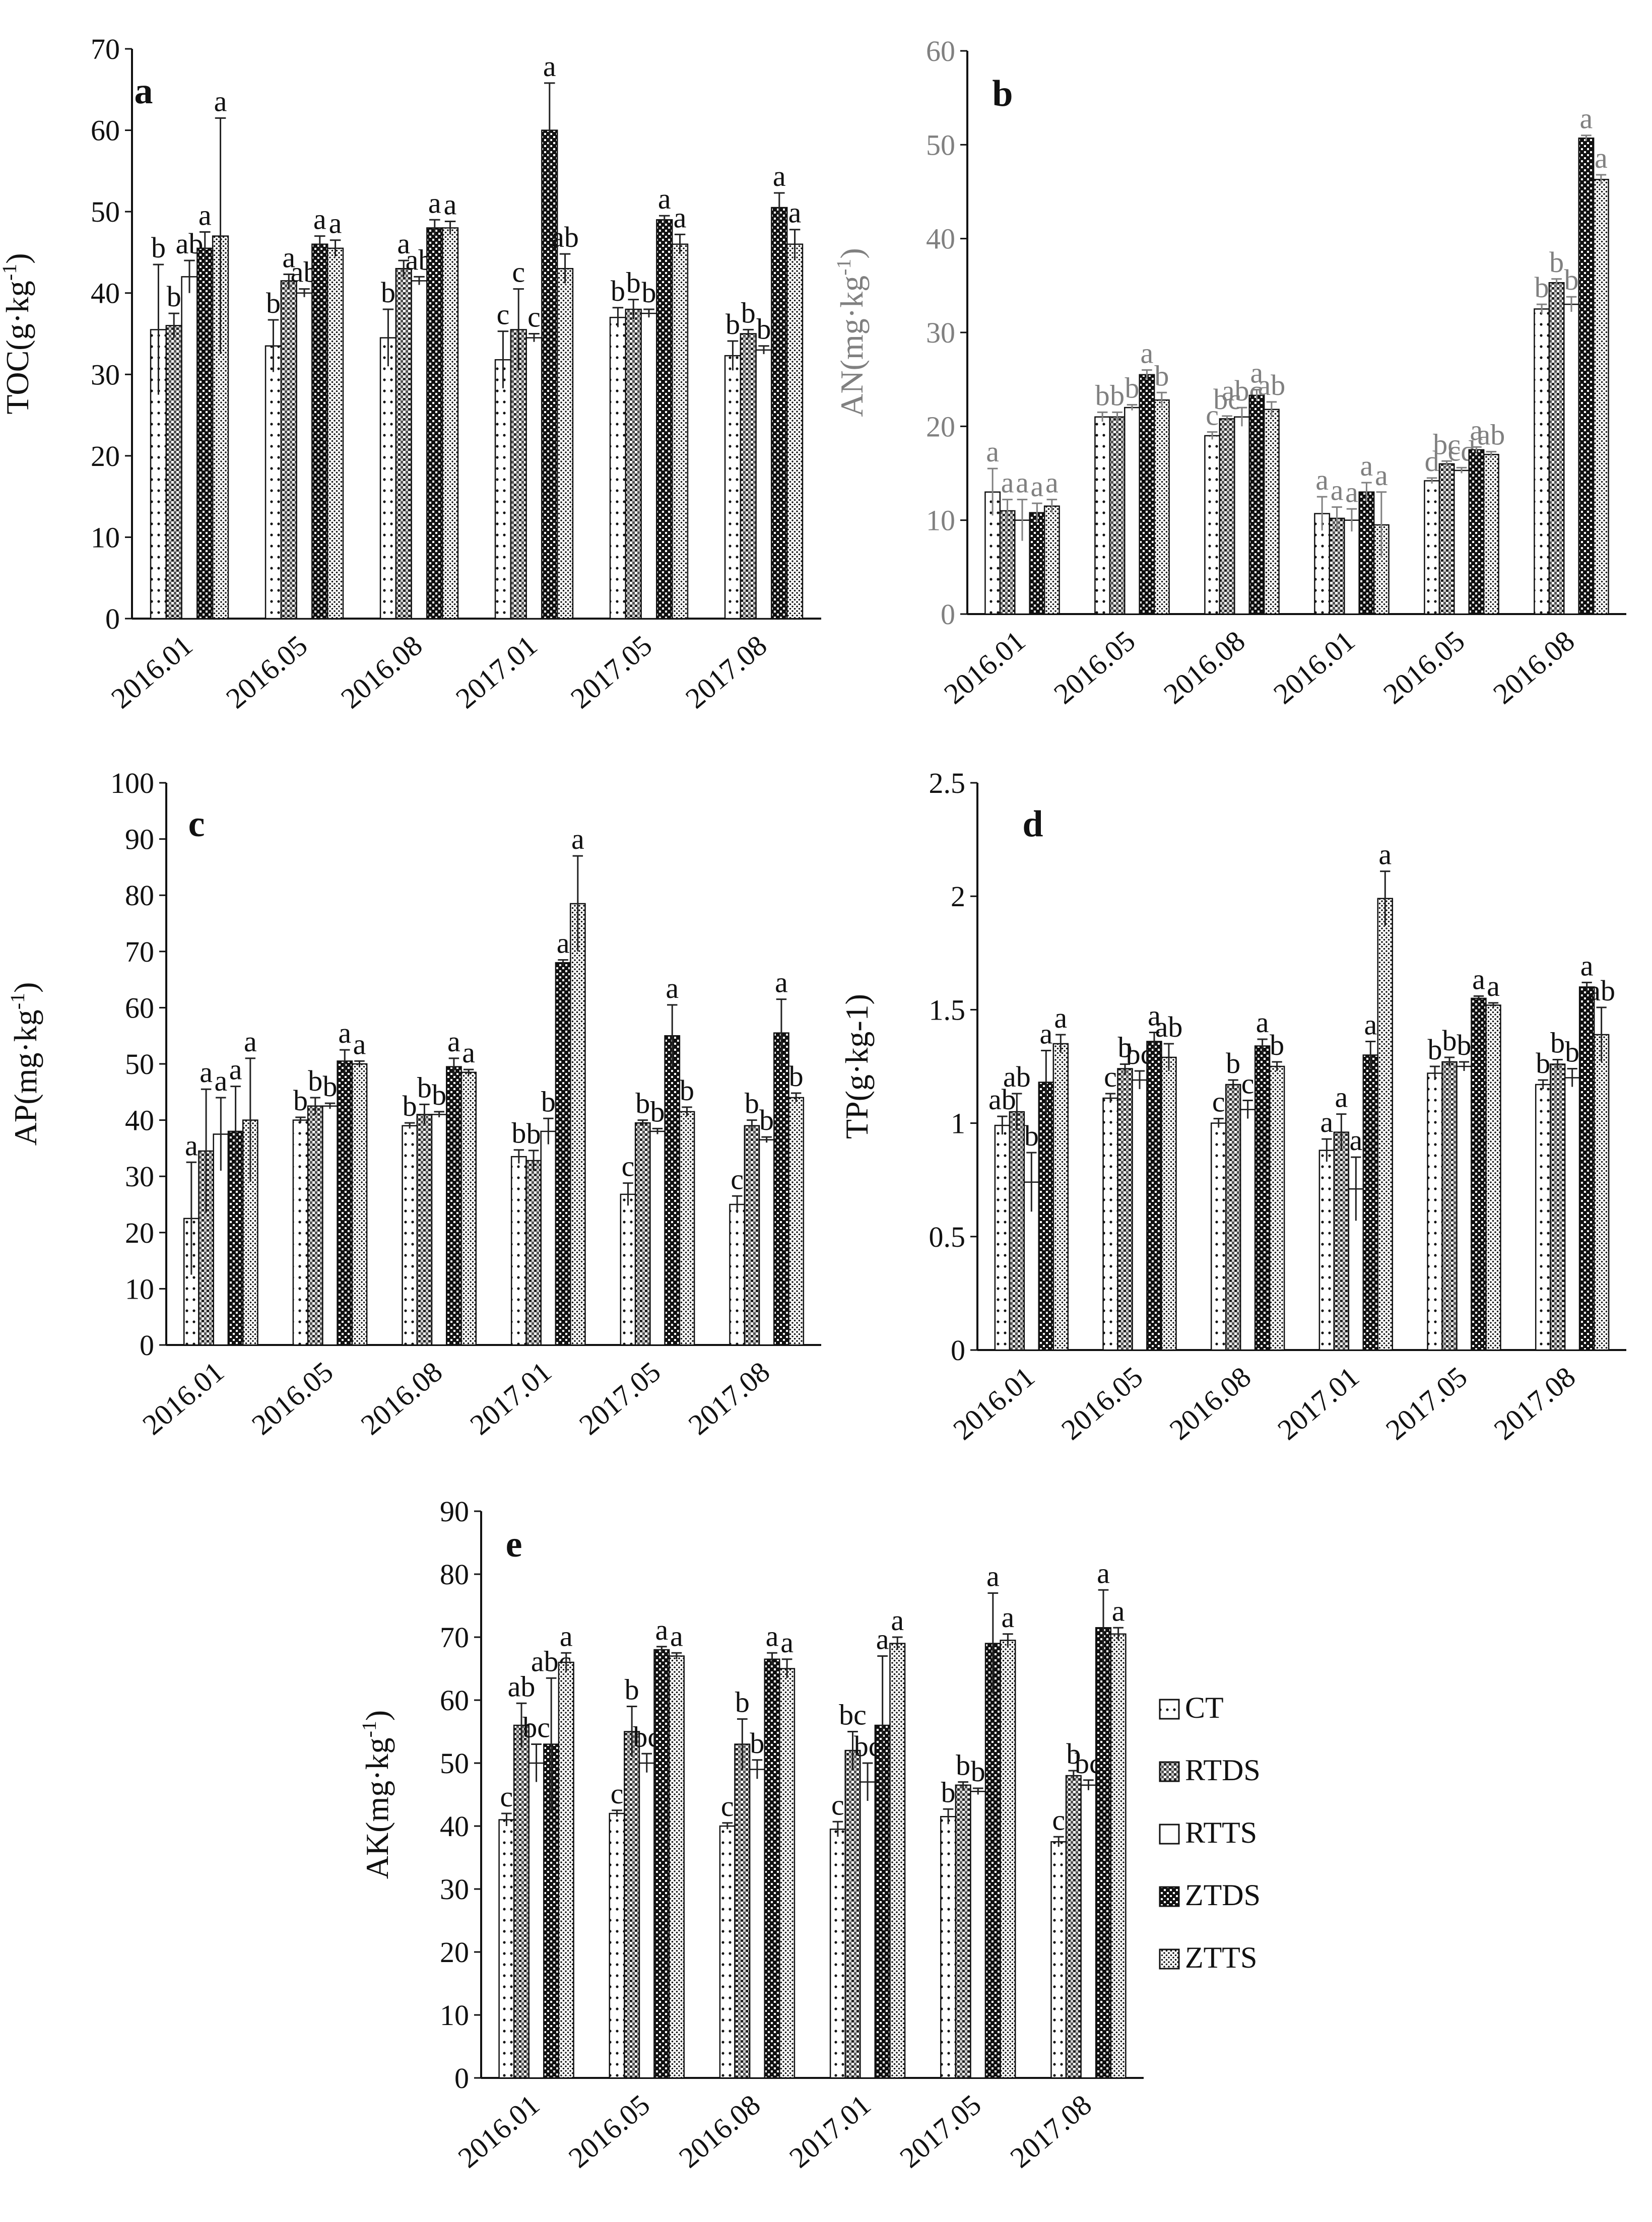 The height and width of the screenshot is (2222, 1652). I want to click on y-tick-label: 30, so click(106, 374).